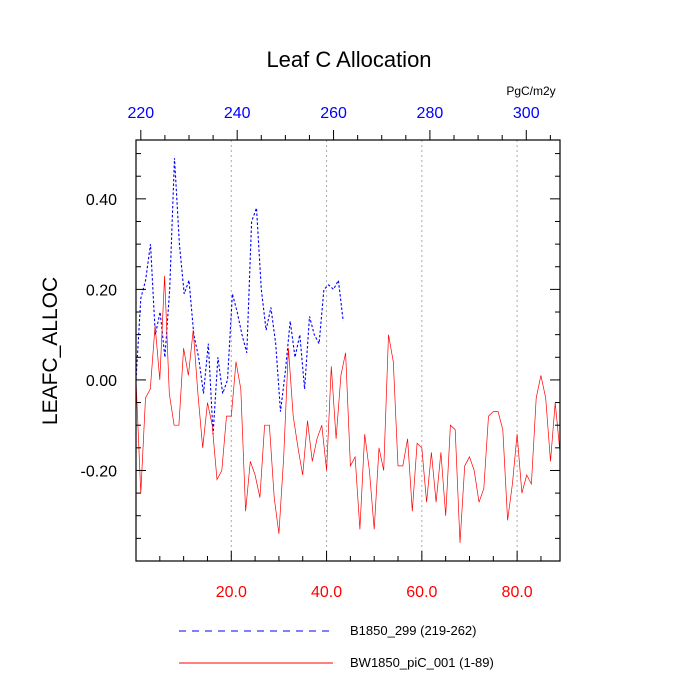 The height and width of the screenshot is (700, 700). I want to click on top-tick-label: 300, so click(526, 113).